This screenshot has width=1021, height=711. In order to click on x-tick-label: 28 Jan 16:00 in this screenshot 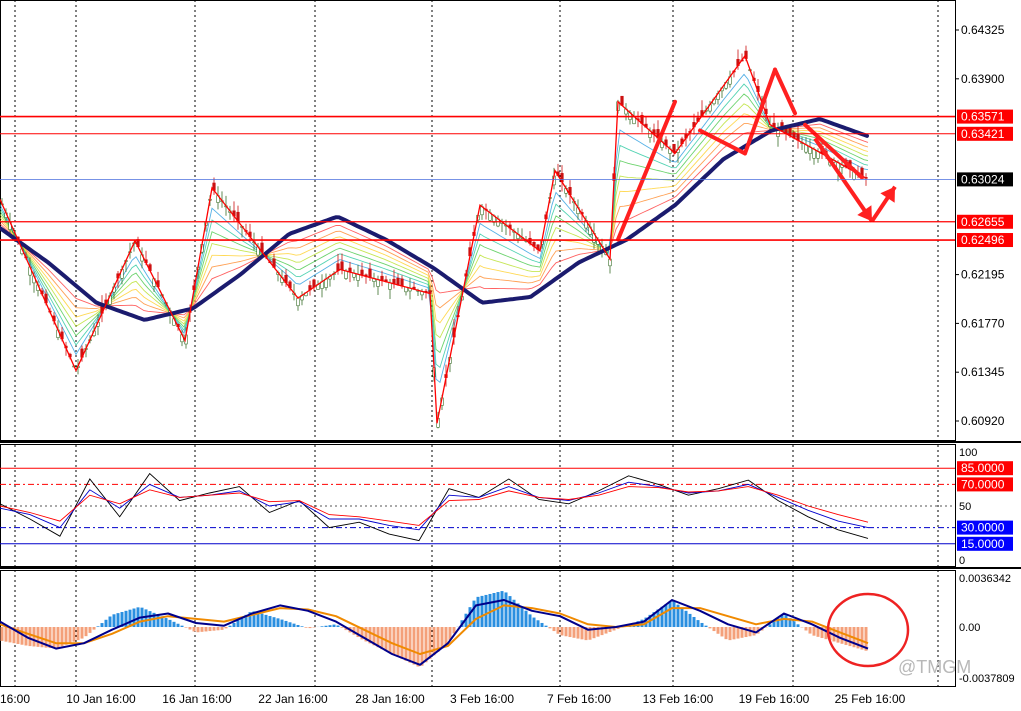, I will do `click(390, 699)`.